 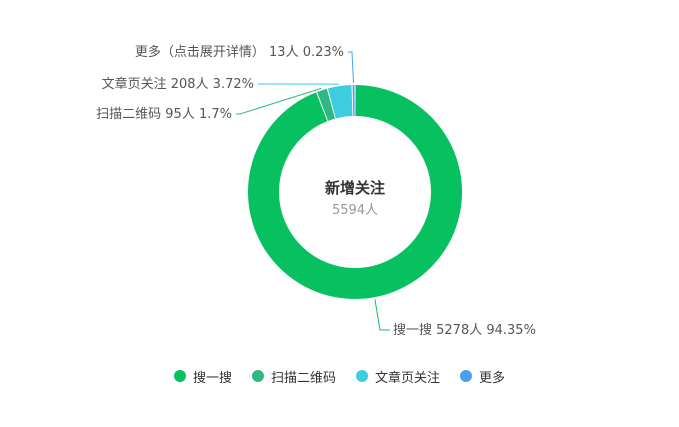 What do you see at coordinates (355, 188) in the screenshot?
I see `center-title: 新增关注` at bounding box center [355, 188].